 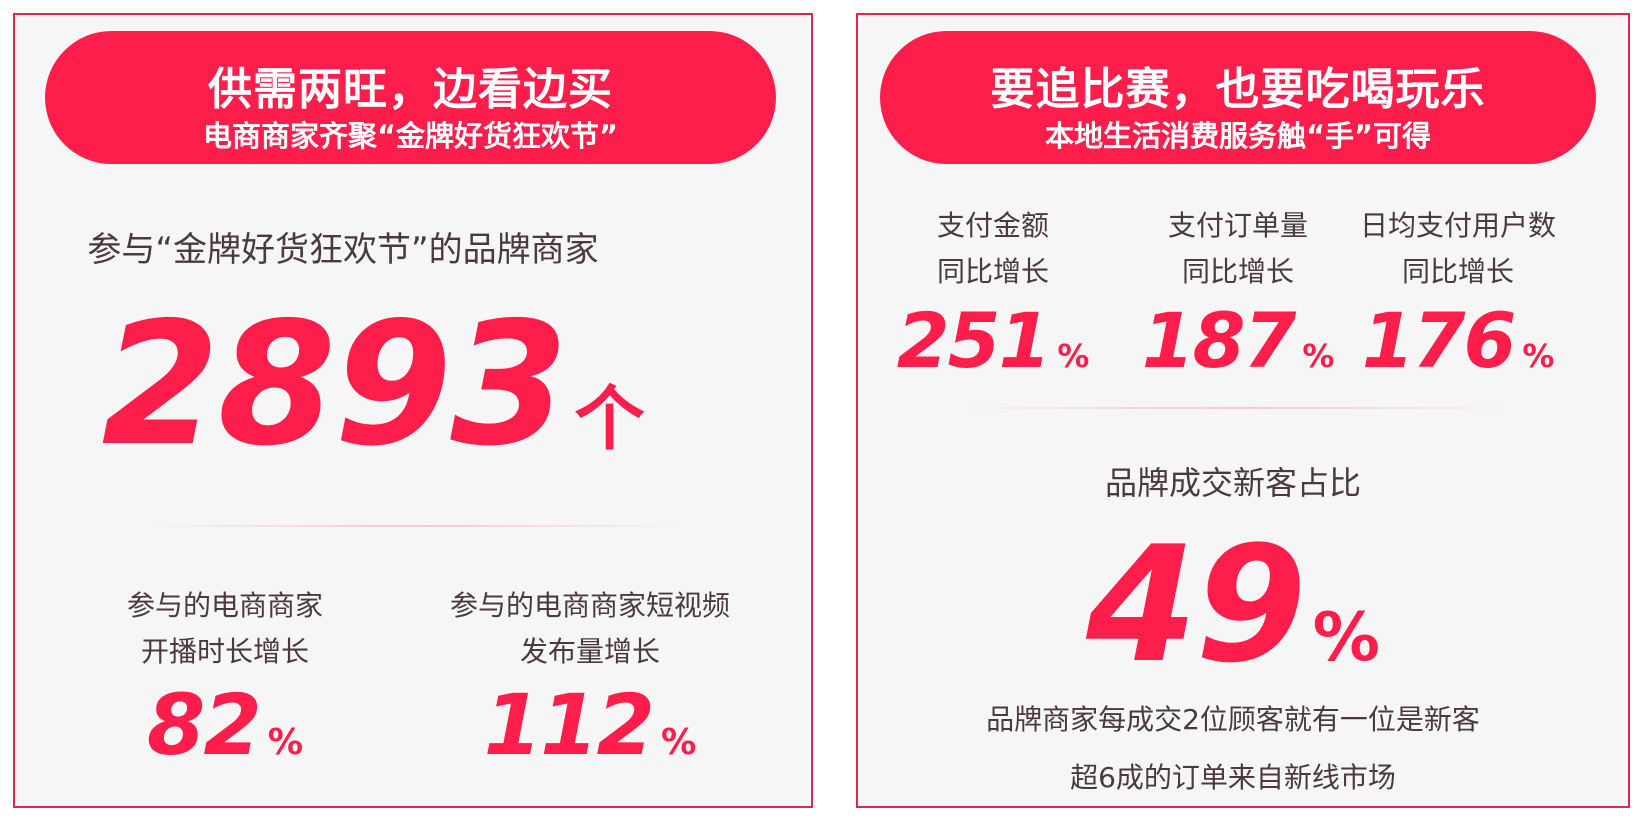 What do you see at coordinates (410, 136) in the screenshot?
I see `left-banner-subtitle: 电商商家齐聚“金牌好货狂欢节”` at bounding box center [410, 136].